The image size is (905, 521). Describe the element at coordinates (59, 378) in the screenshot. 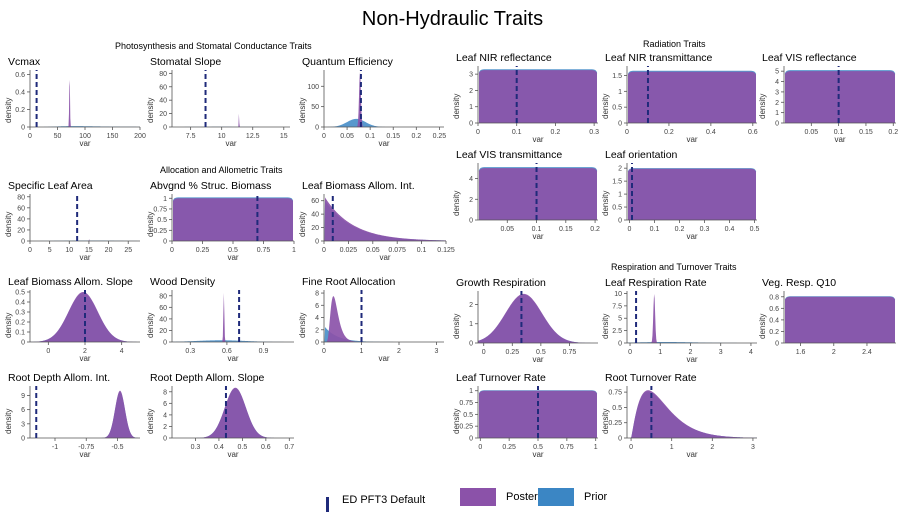

I see `chart-title: Root Depth Allom. Int.` at that location.